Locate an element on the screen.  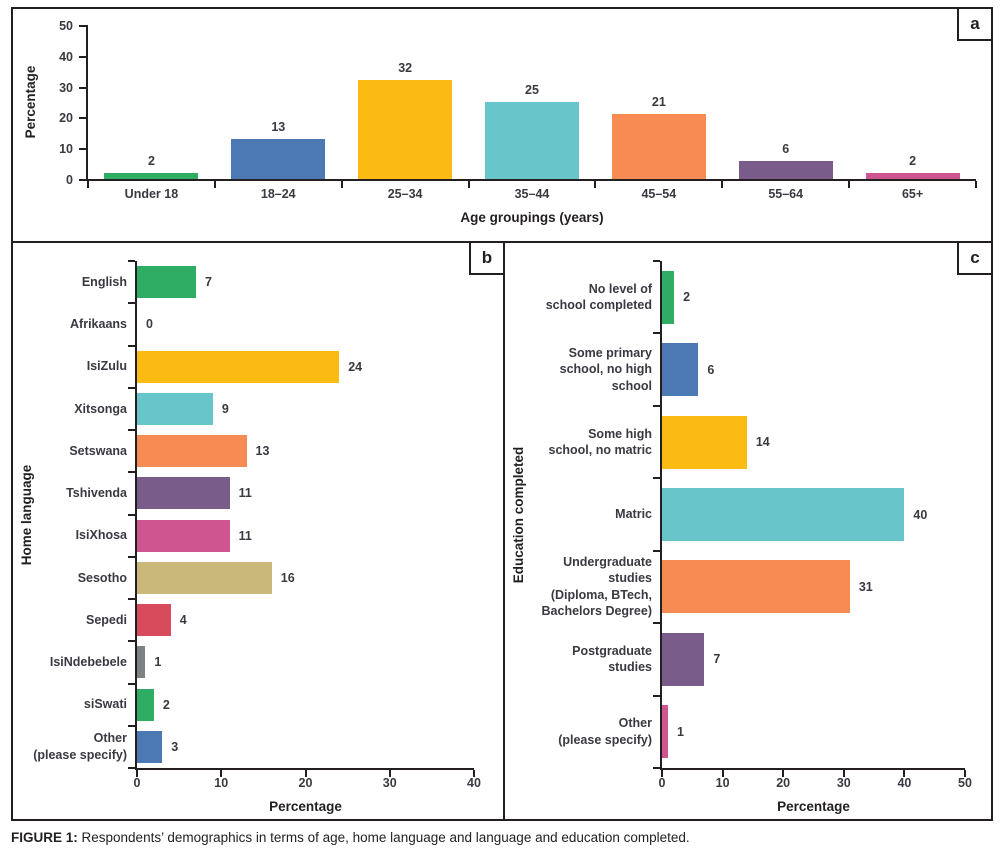
category-label: 25–34 is located at coordinates (405, 194).